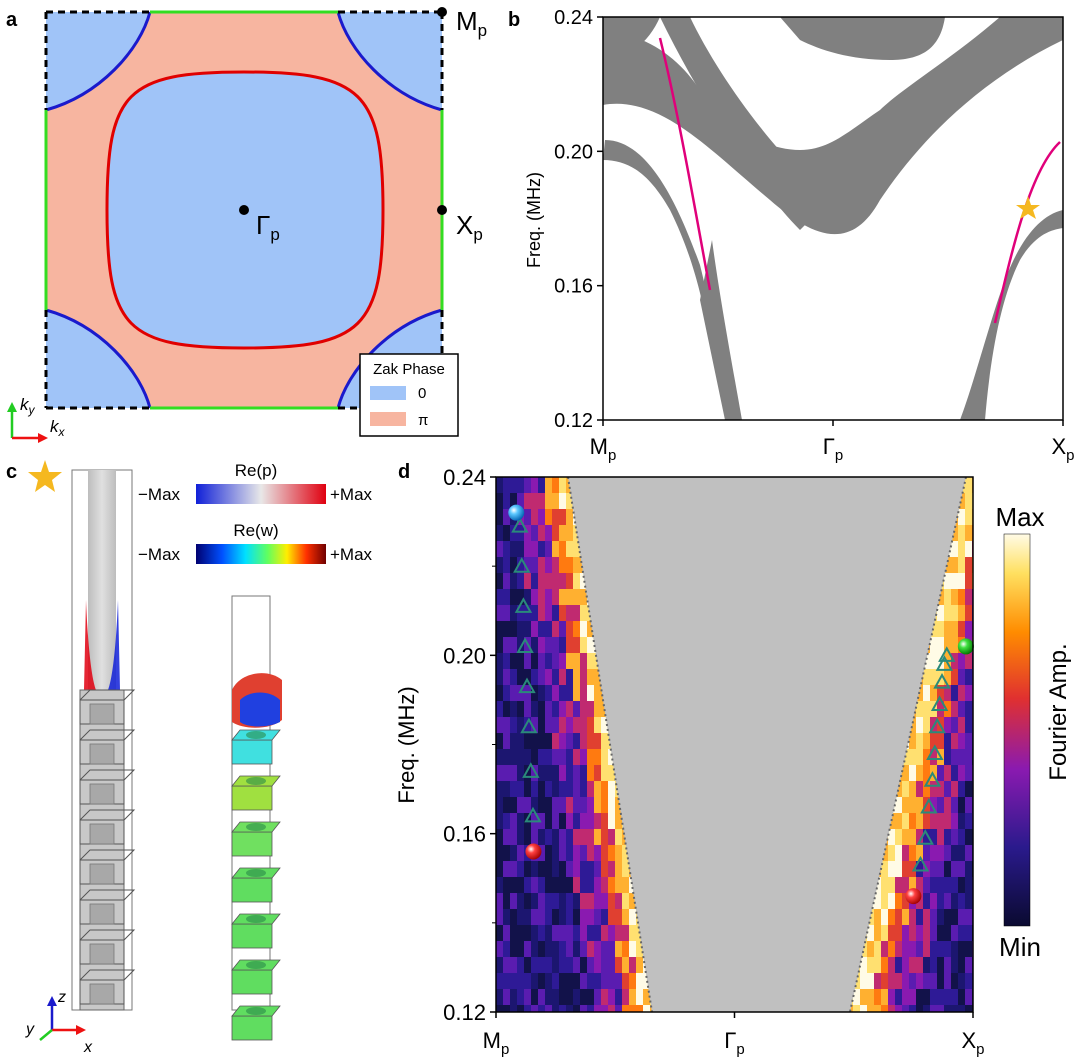 The height and width of the screenshot is (1064, 1080). Describe the element at coordinates (351, 554) in the screenshot. I see `cb-w-max: +Max` at that location.